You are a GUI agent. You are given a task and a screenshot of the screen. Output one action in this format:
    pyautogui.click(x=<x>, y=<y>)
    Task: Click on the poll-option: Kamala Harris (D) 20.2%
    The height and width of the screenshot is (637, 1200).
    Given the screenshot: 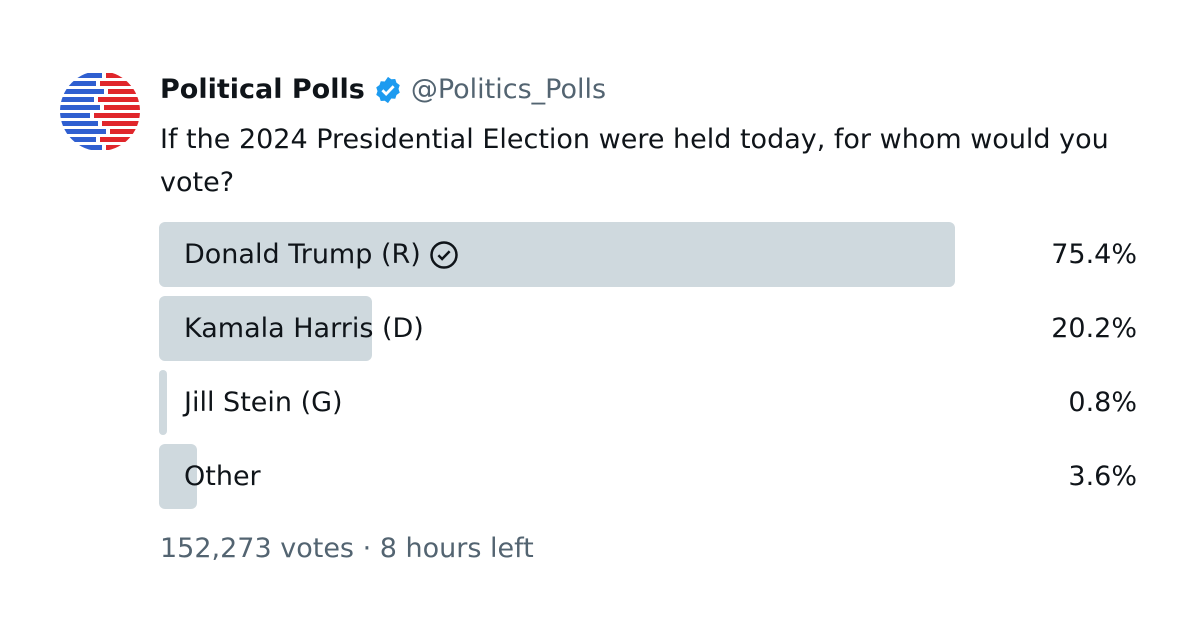 What is the action you would take?
    pyautogui.click(x=649, y=328)
    